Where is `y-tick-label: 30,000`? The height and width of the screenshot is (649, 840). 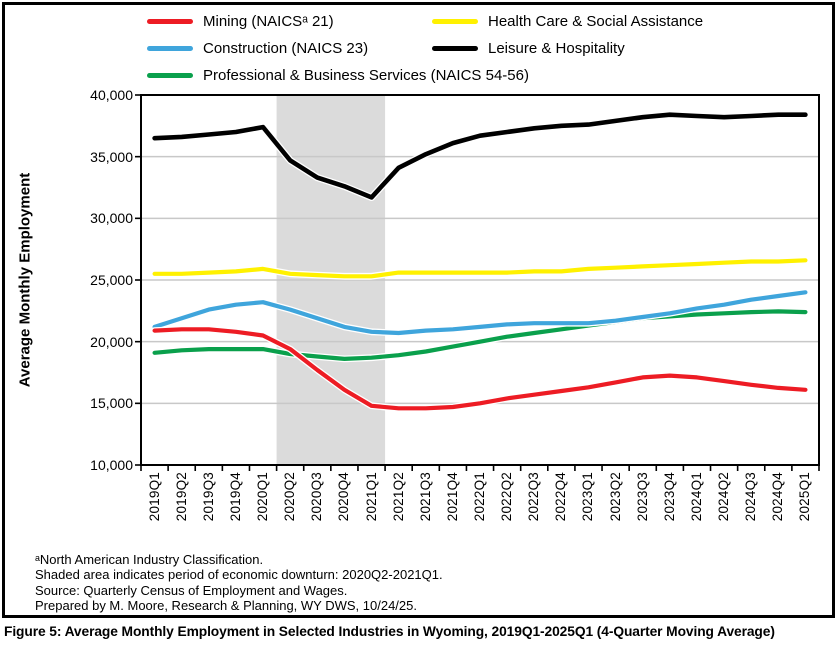 y-tick-label: 30,000 is located at coordinates (111, 218).